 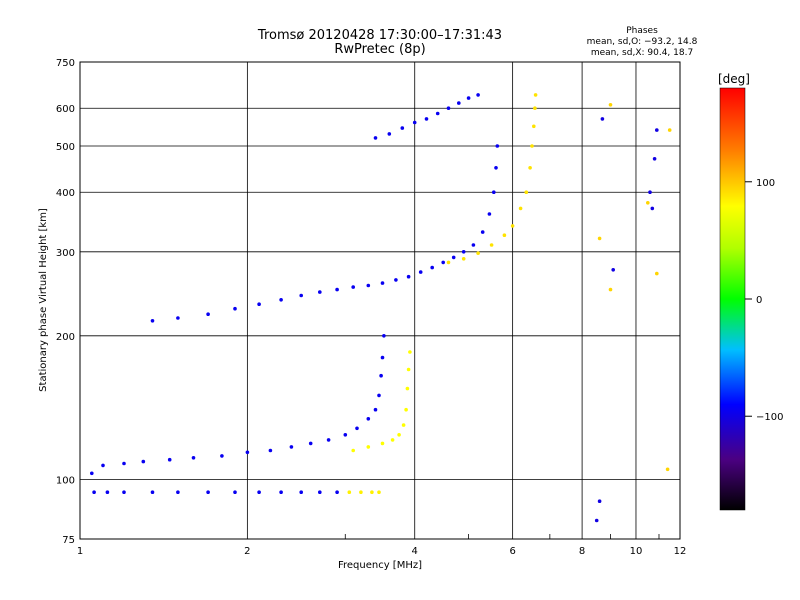 What do you see at coordinates (764, 300) in the screenshot?
I see `colorbar-ticks: 100 0 −100` at bounding box center [764, 300].